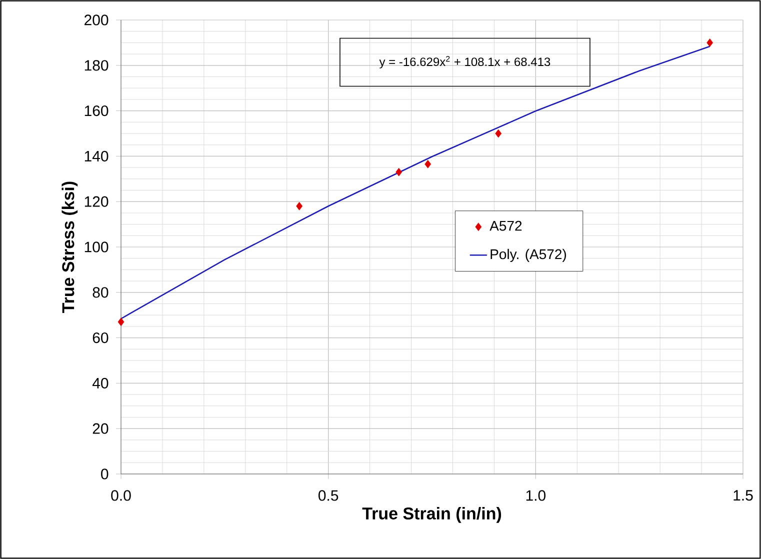 The width and height of the screenshot is (761, 559). I want to click on y-tick-label: 80, so click(100, 292).